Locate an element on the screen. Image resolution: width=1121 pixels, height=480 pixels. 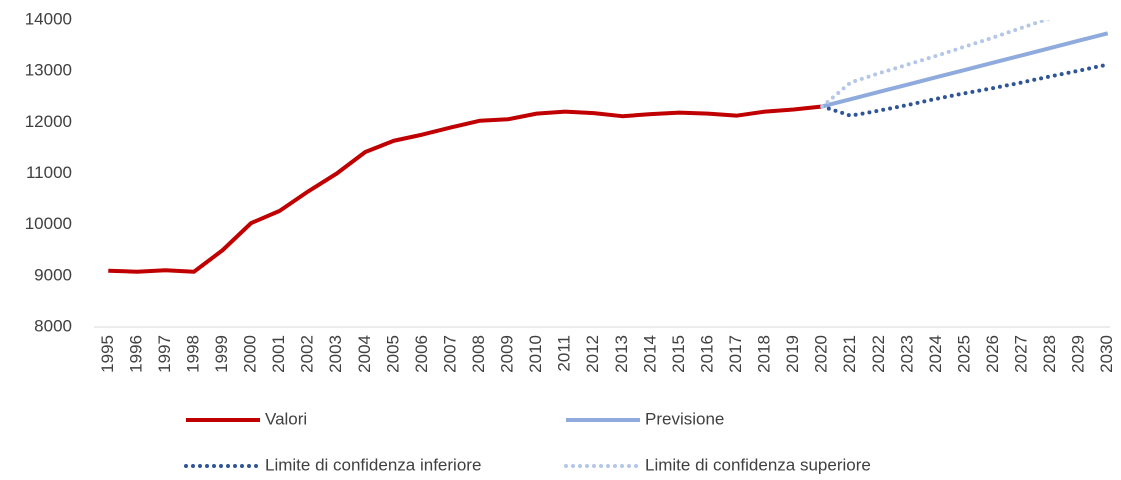
x-tick-label: 1996 is located at coordinates (135, 354).